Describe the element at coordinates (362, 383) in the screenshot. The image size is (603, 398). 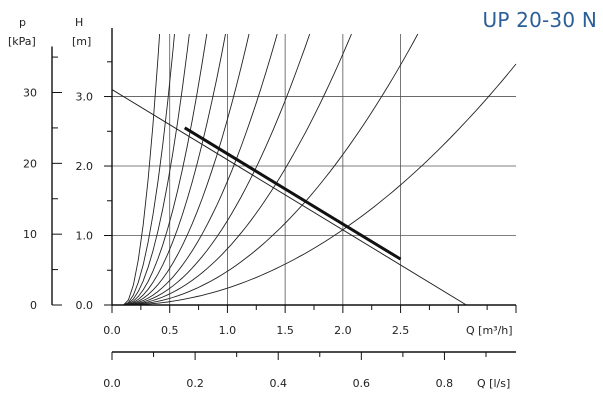
I see `ls-tick-label-3: 0.6` at that location.